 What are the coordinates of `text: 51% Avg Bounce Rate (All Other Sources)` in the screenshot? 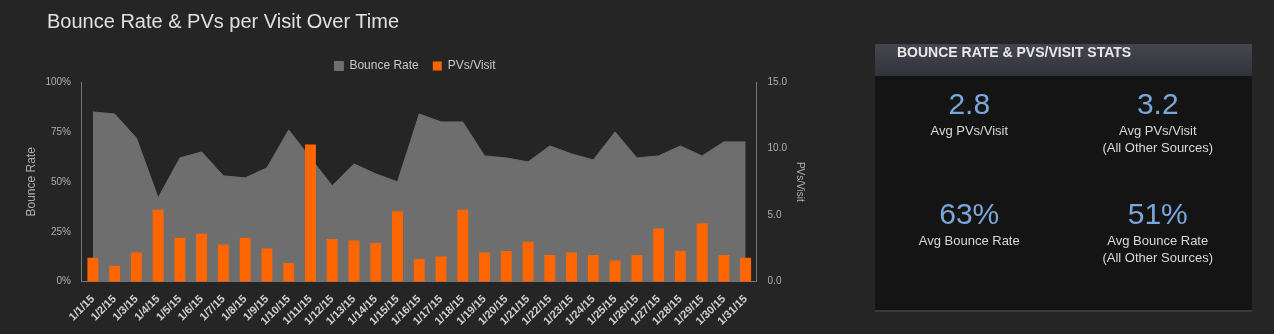 It's located at (1157, 231).